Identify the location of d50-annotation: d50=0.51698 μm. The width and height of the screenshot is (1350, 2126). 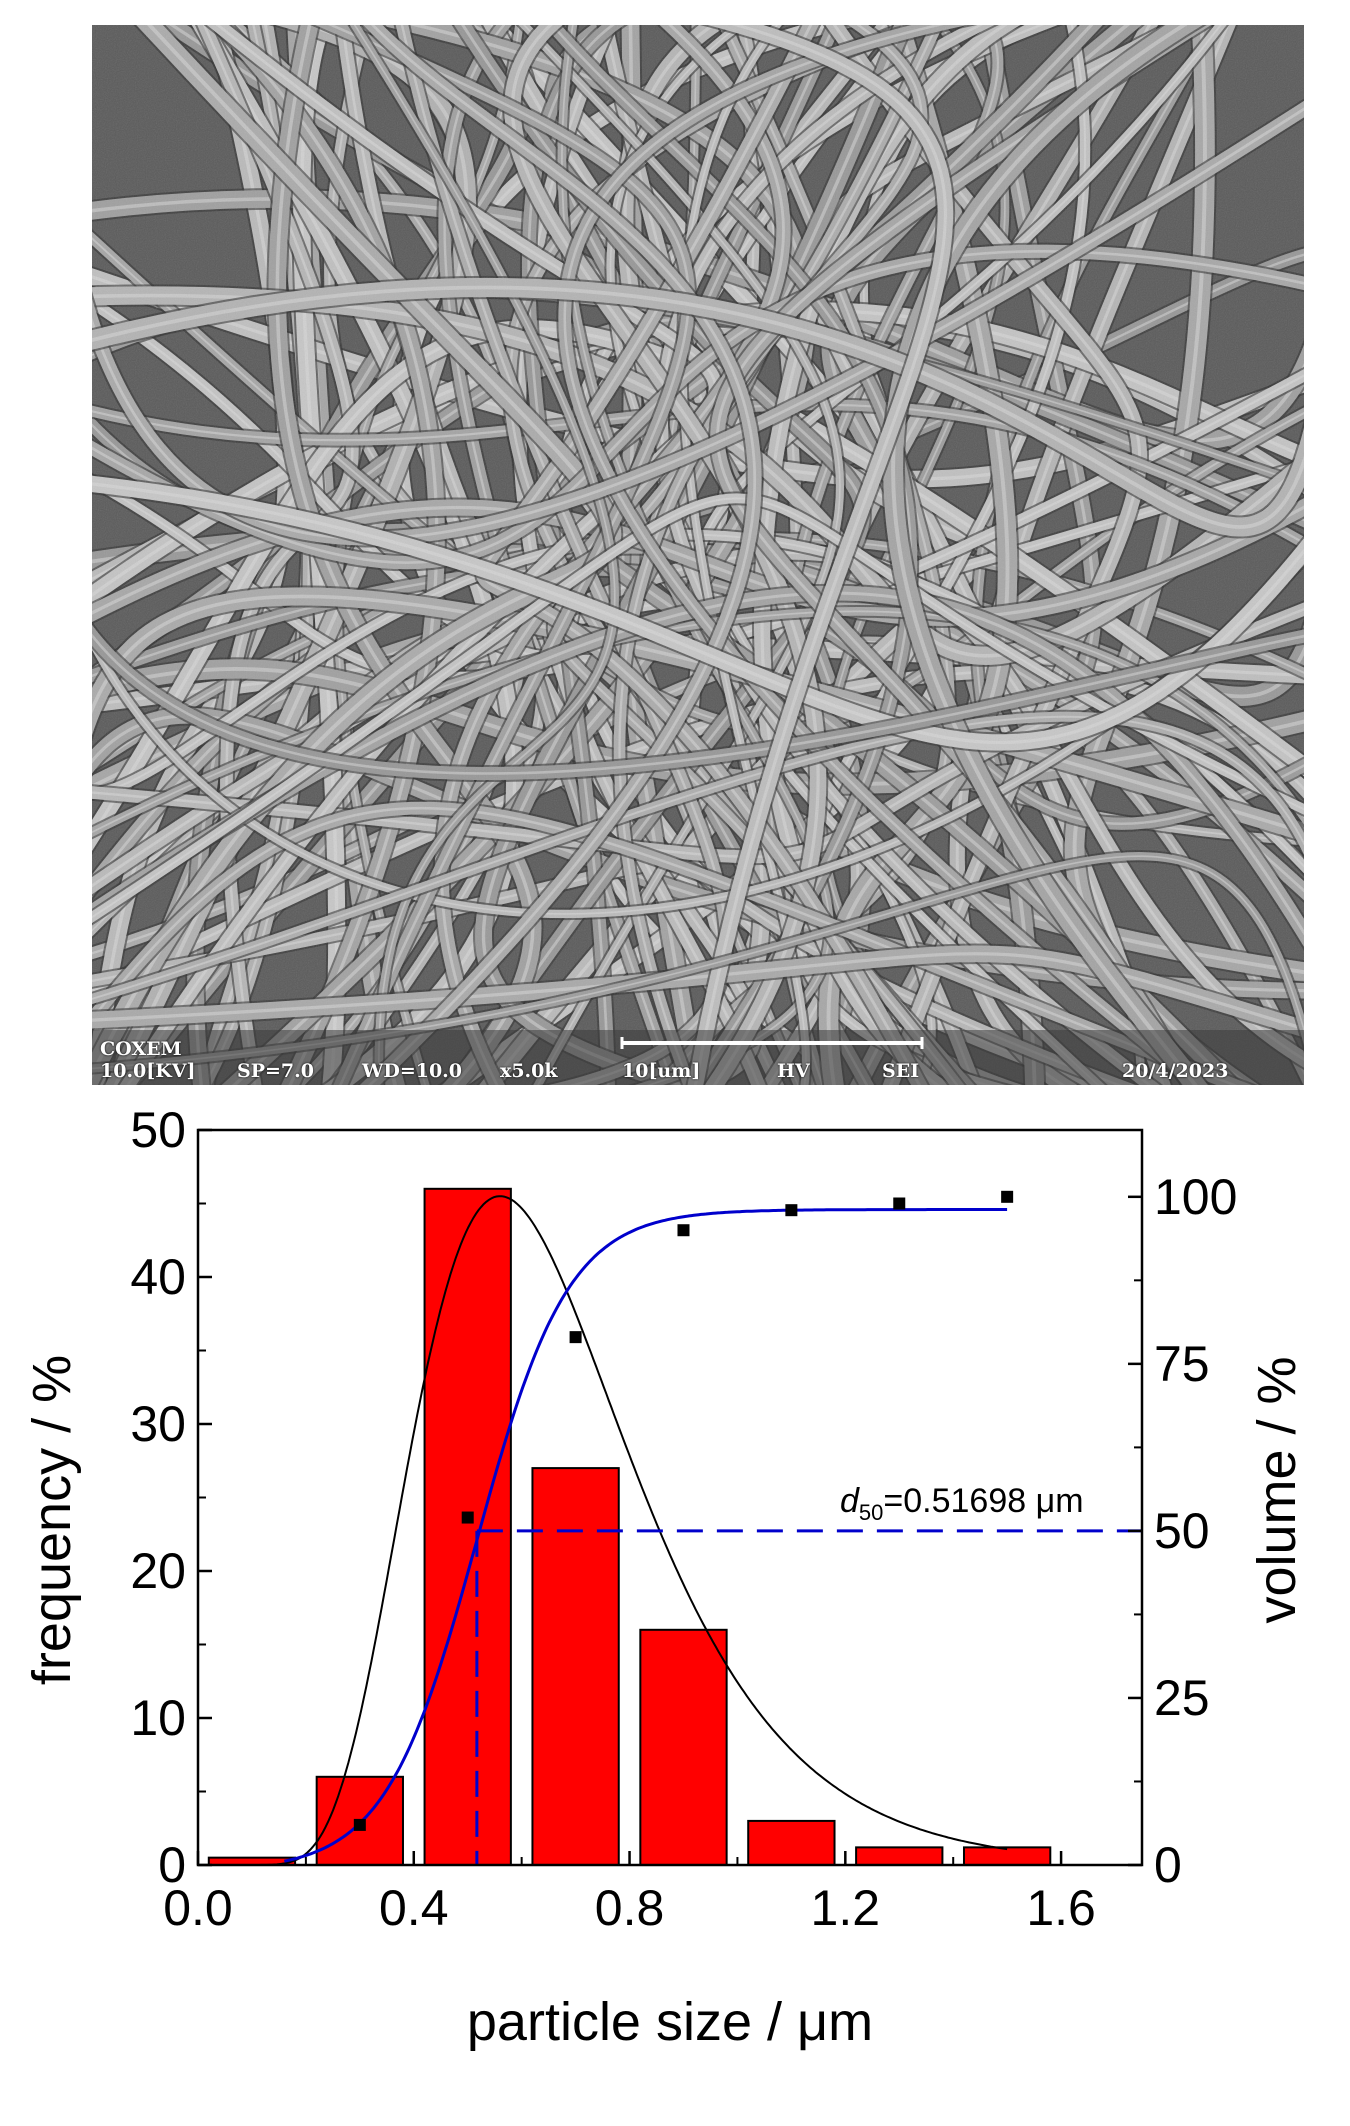
(962, 1503).